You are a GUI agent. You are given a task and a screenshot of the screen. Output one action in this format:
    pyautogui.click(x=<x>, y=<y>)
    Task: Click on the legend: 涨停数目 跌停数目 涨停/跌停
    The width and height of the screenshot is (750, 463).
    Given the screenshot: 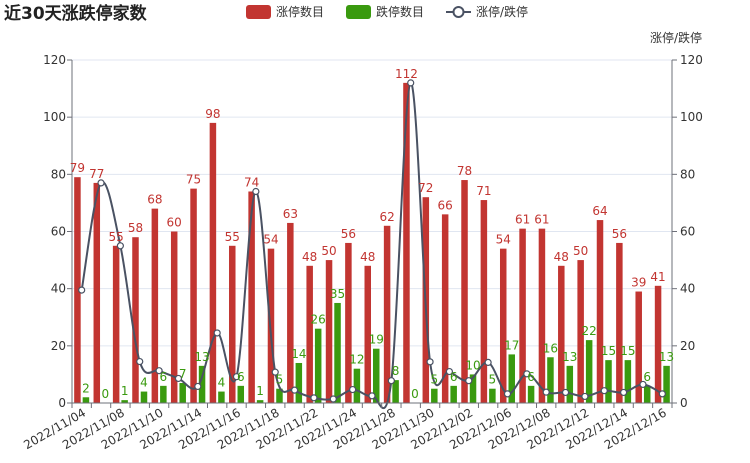 What is the action you would take?
    pyautogui.click(x=387, y=11)
    